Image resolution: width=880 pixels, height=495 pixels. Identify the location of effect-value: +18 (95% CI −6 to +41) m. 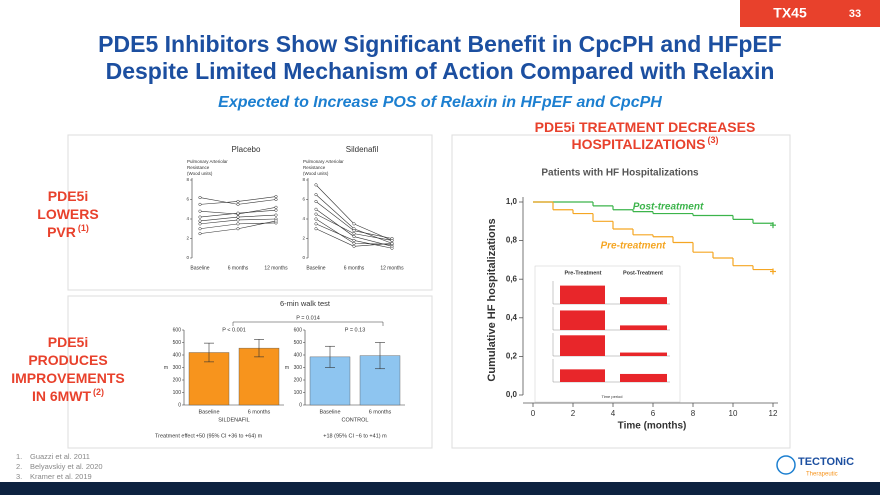
(355, 436).